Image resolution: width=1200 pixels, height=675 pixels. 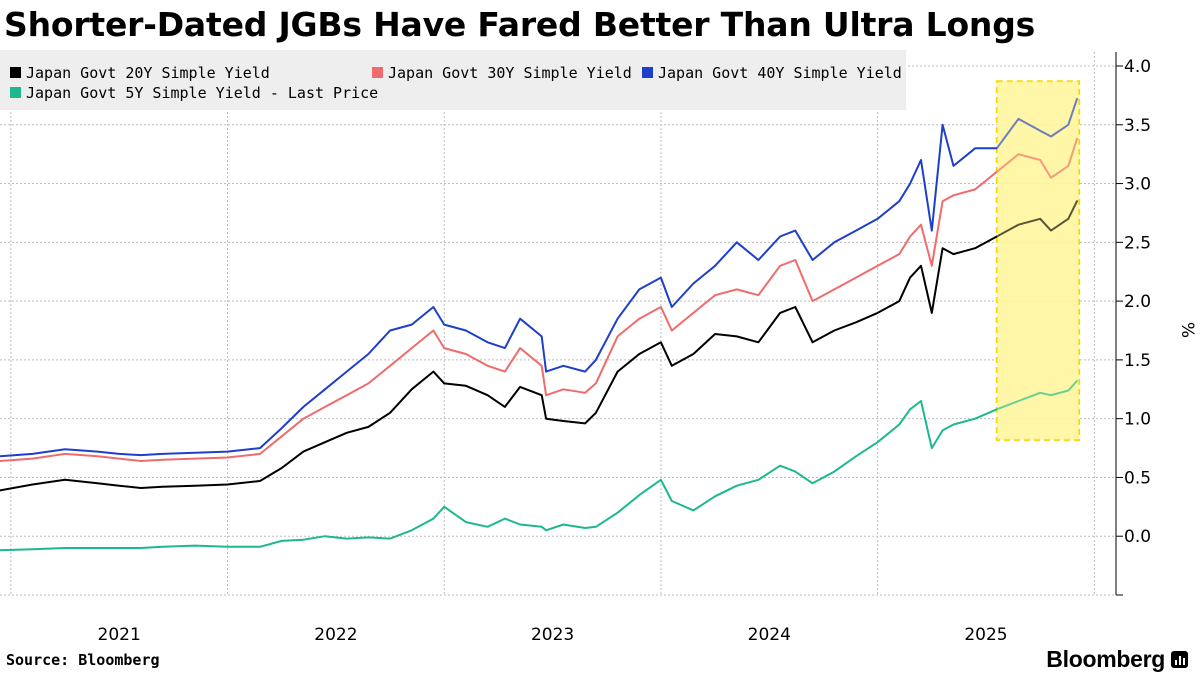 What do you see at coordinates (985, 635) in the screenshot?
I see `x-tick-label: 2025` at bounding box center [985, 635].